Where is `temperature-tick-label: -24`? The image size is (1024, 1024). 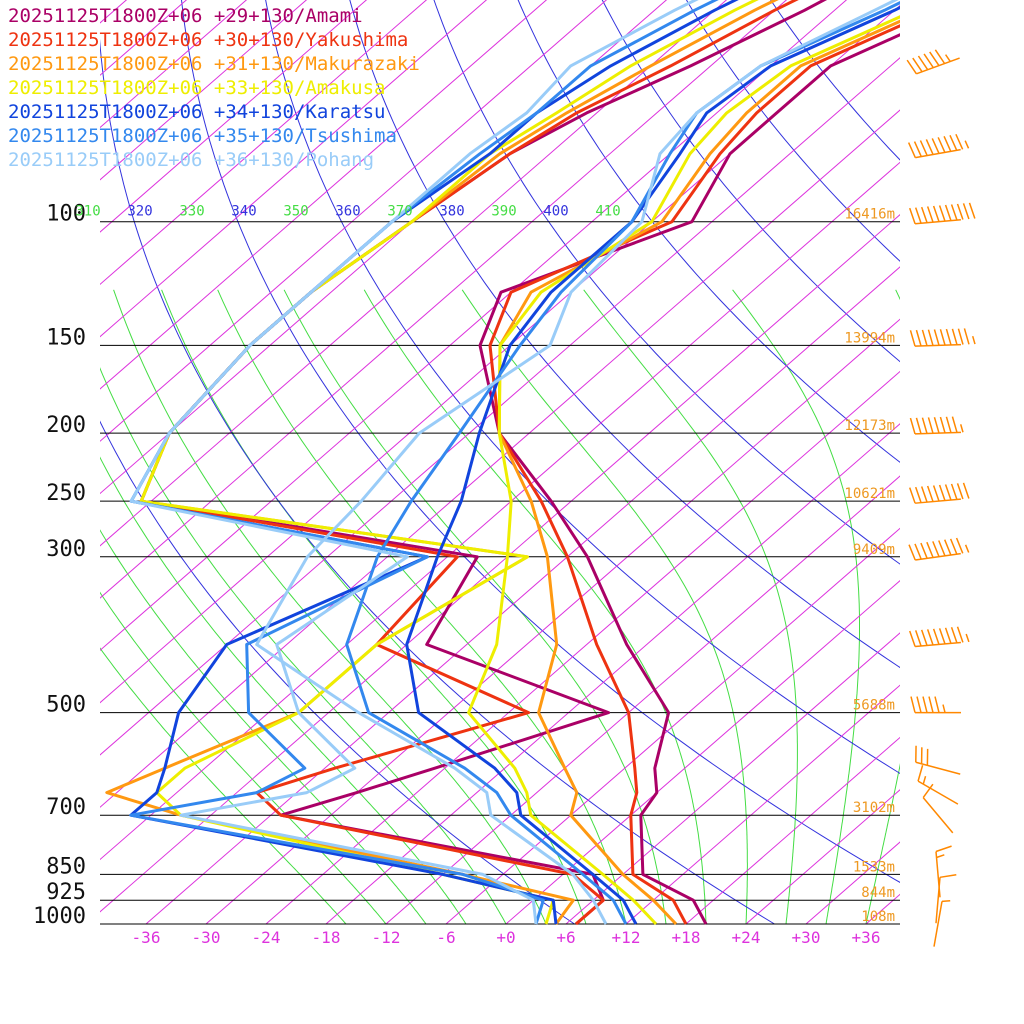 temperature-tick-label: -24 is located at coordinates (266, 937).